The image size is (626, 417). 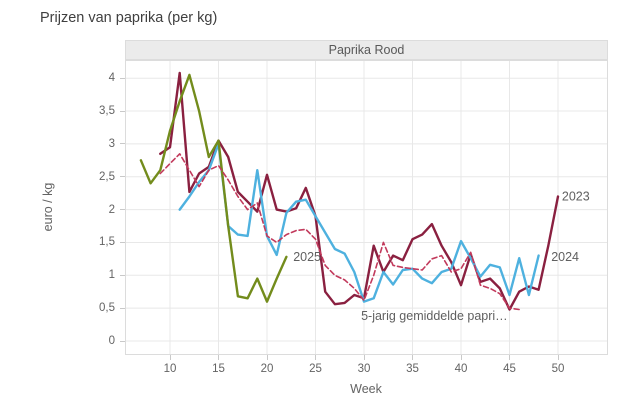 What do you see at coordinates (111, 209) in the screenshot?
I see `y-tick-label: 2` at bounding box center [111, 209].